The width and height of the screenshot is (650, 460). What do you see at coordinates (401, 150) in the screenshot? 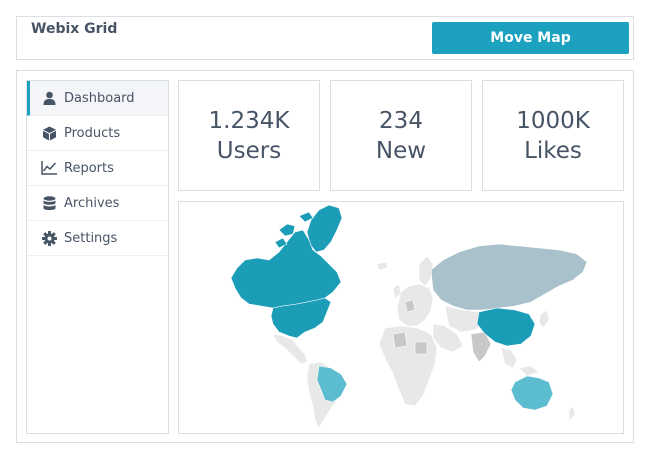
I see `stat-label: New` at bounding box center [401, 150].